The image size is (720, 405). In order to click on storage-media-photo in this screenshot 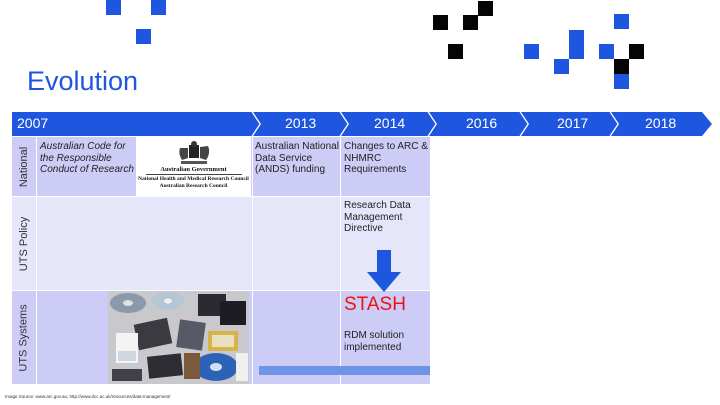, I will do `click(178, 337)`.